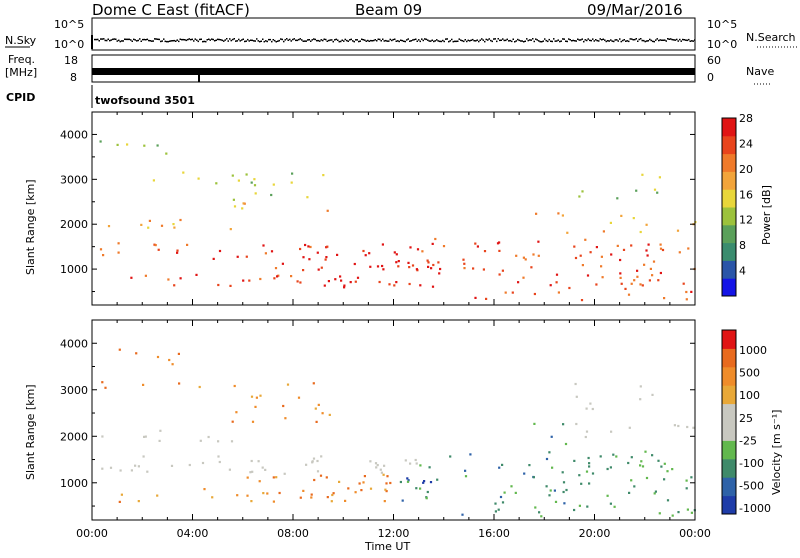 This screenshot has height=558, width=800. I want to click on colorbar-tick-label: -25, so click(748, 440).